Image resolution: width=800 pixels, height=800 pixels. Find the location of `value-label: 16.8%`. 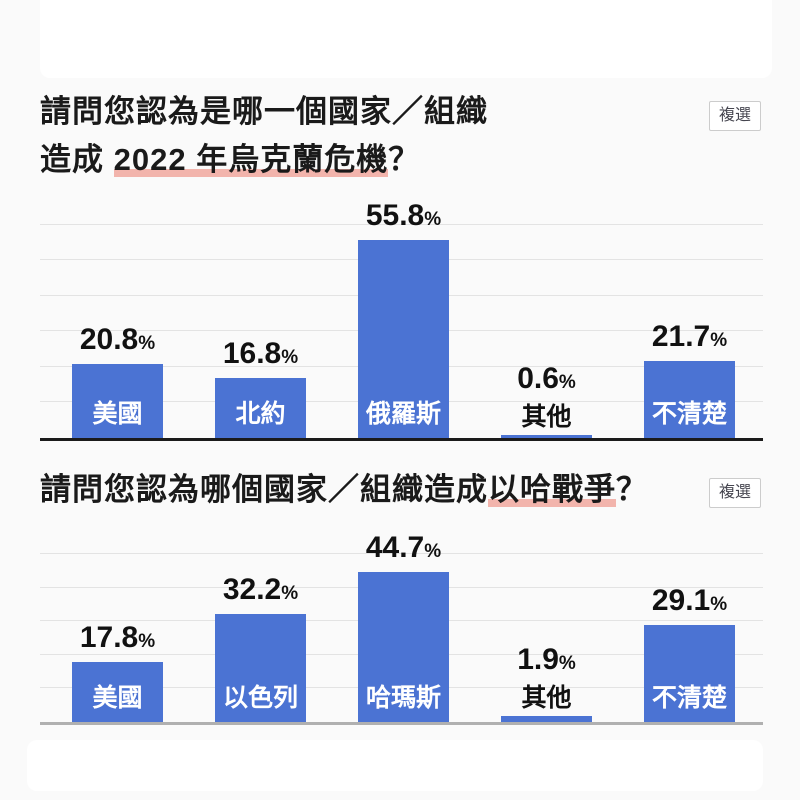

value-label: 16.8% is located at coordinates (260, 356).